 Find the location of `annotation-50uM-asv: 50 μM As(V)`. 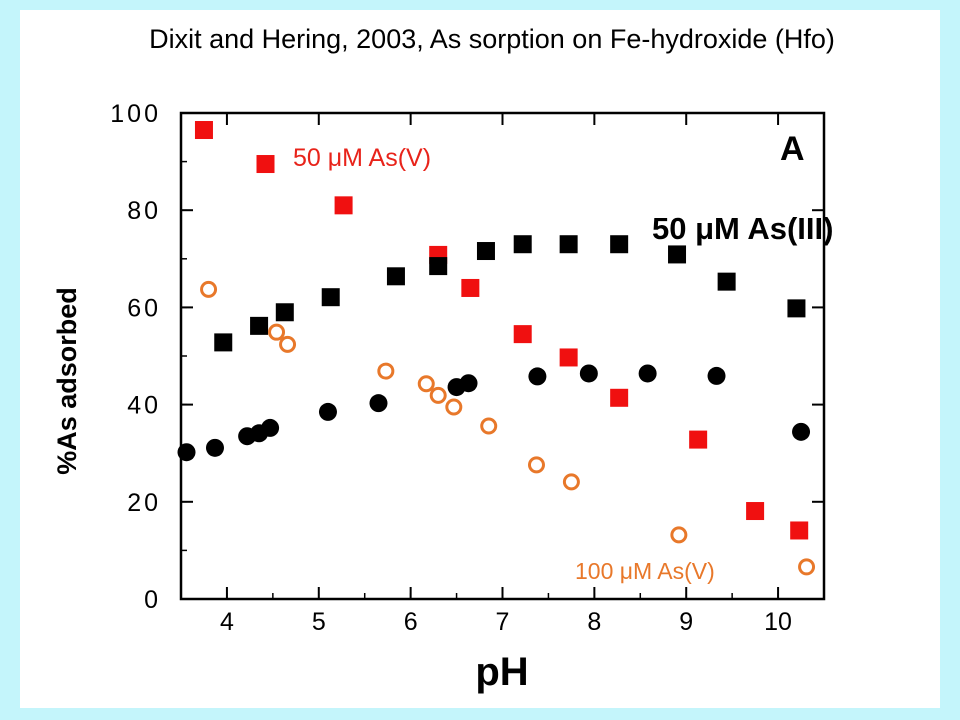

annotation-50uM-asv: 50 μM As(V) is located at coordinates (362, 158).